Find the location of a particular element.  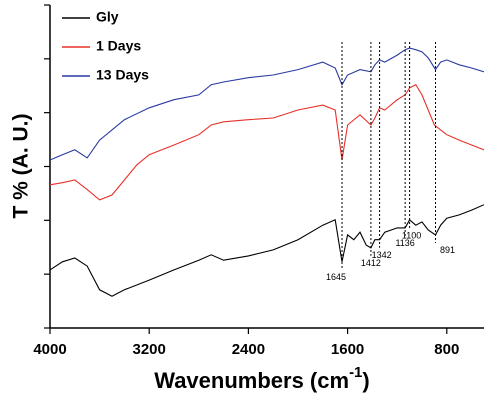

x-axis-label-sup: -1 is located at coordinates (355, 372).